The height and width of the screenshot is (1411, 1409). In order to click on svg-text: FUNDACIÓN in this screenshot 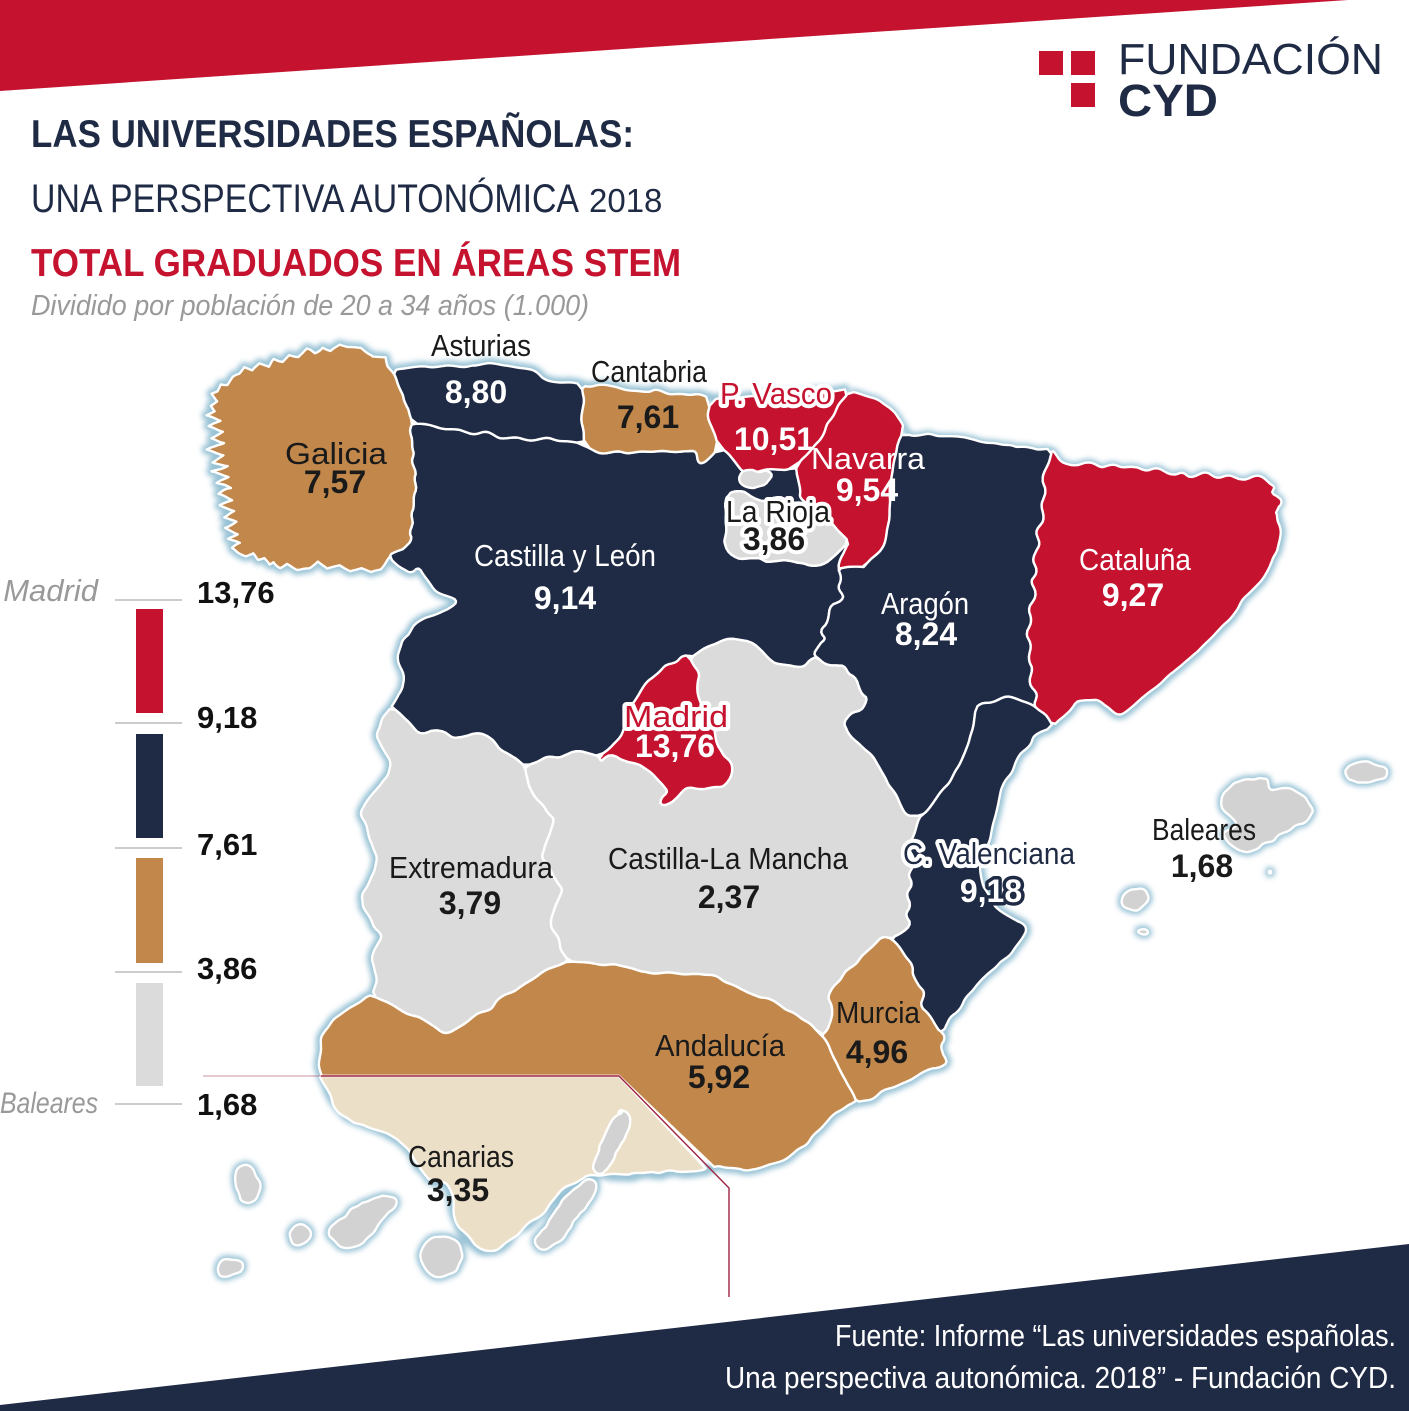, I will do `click(1250, 59)`.